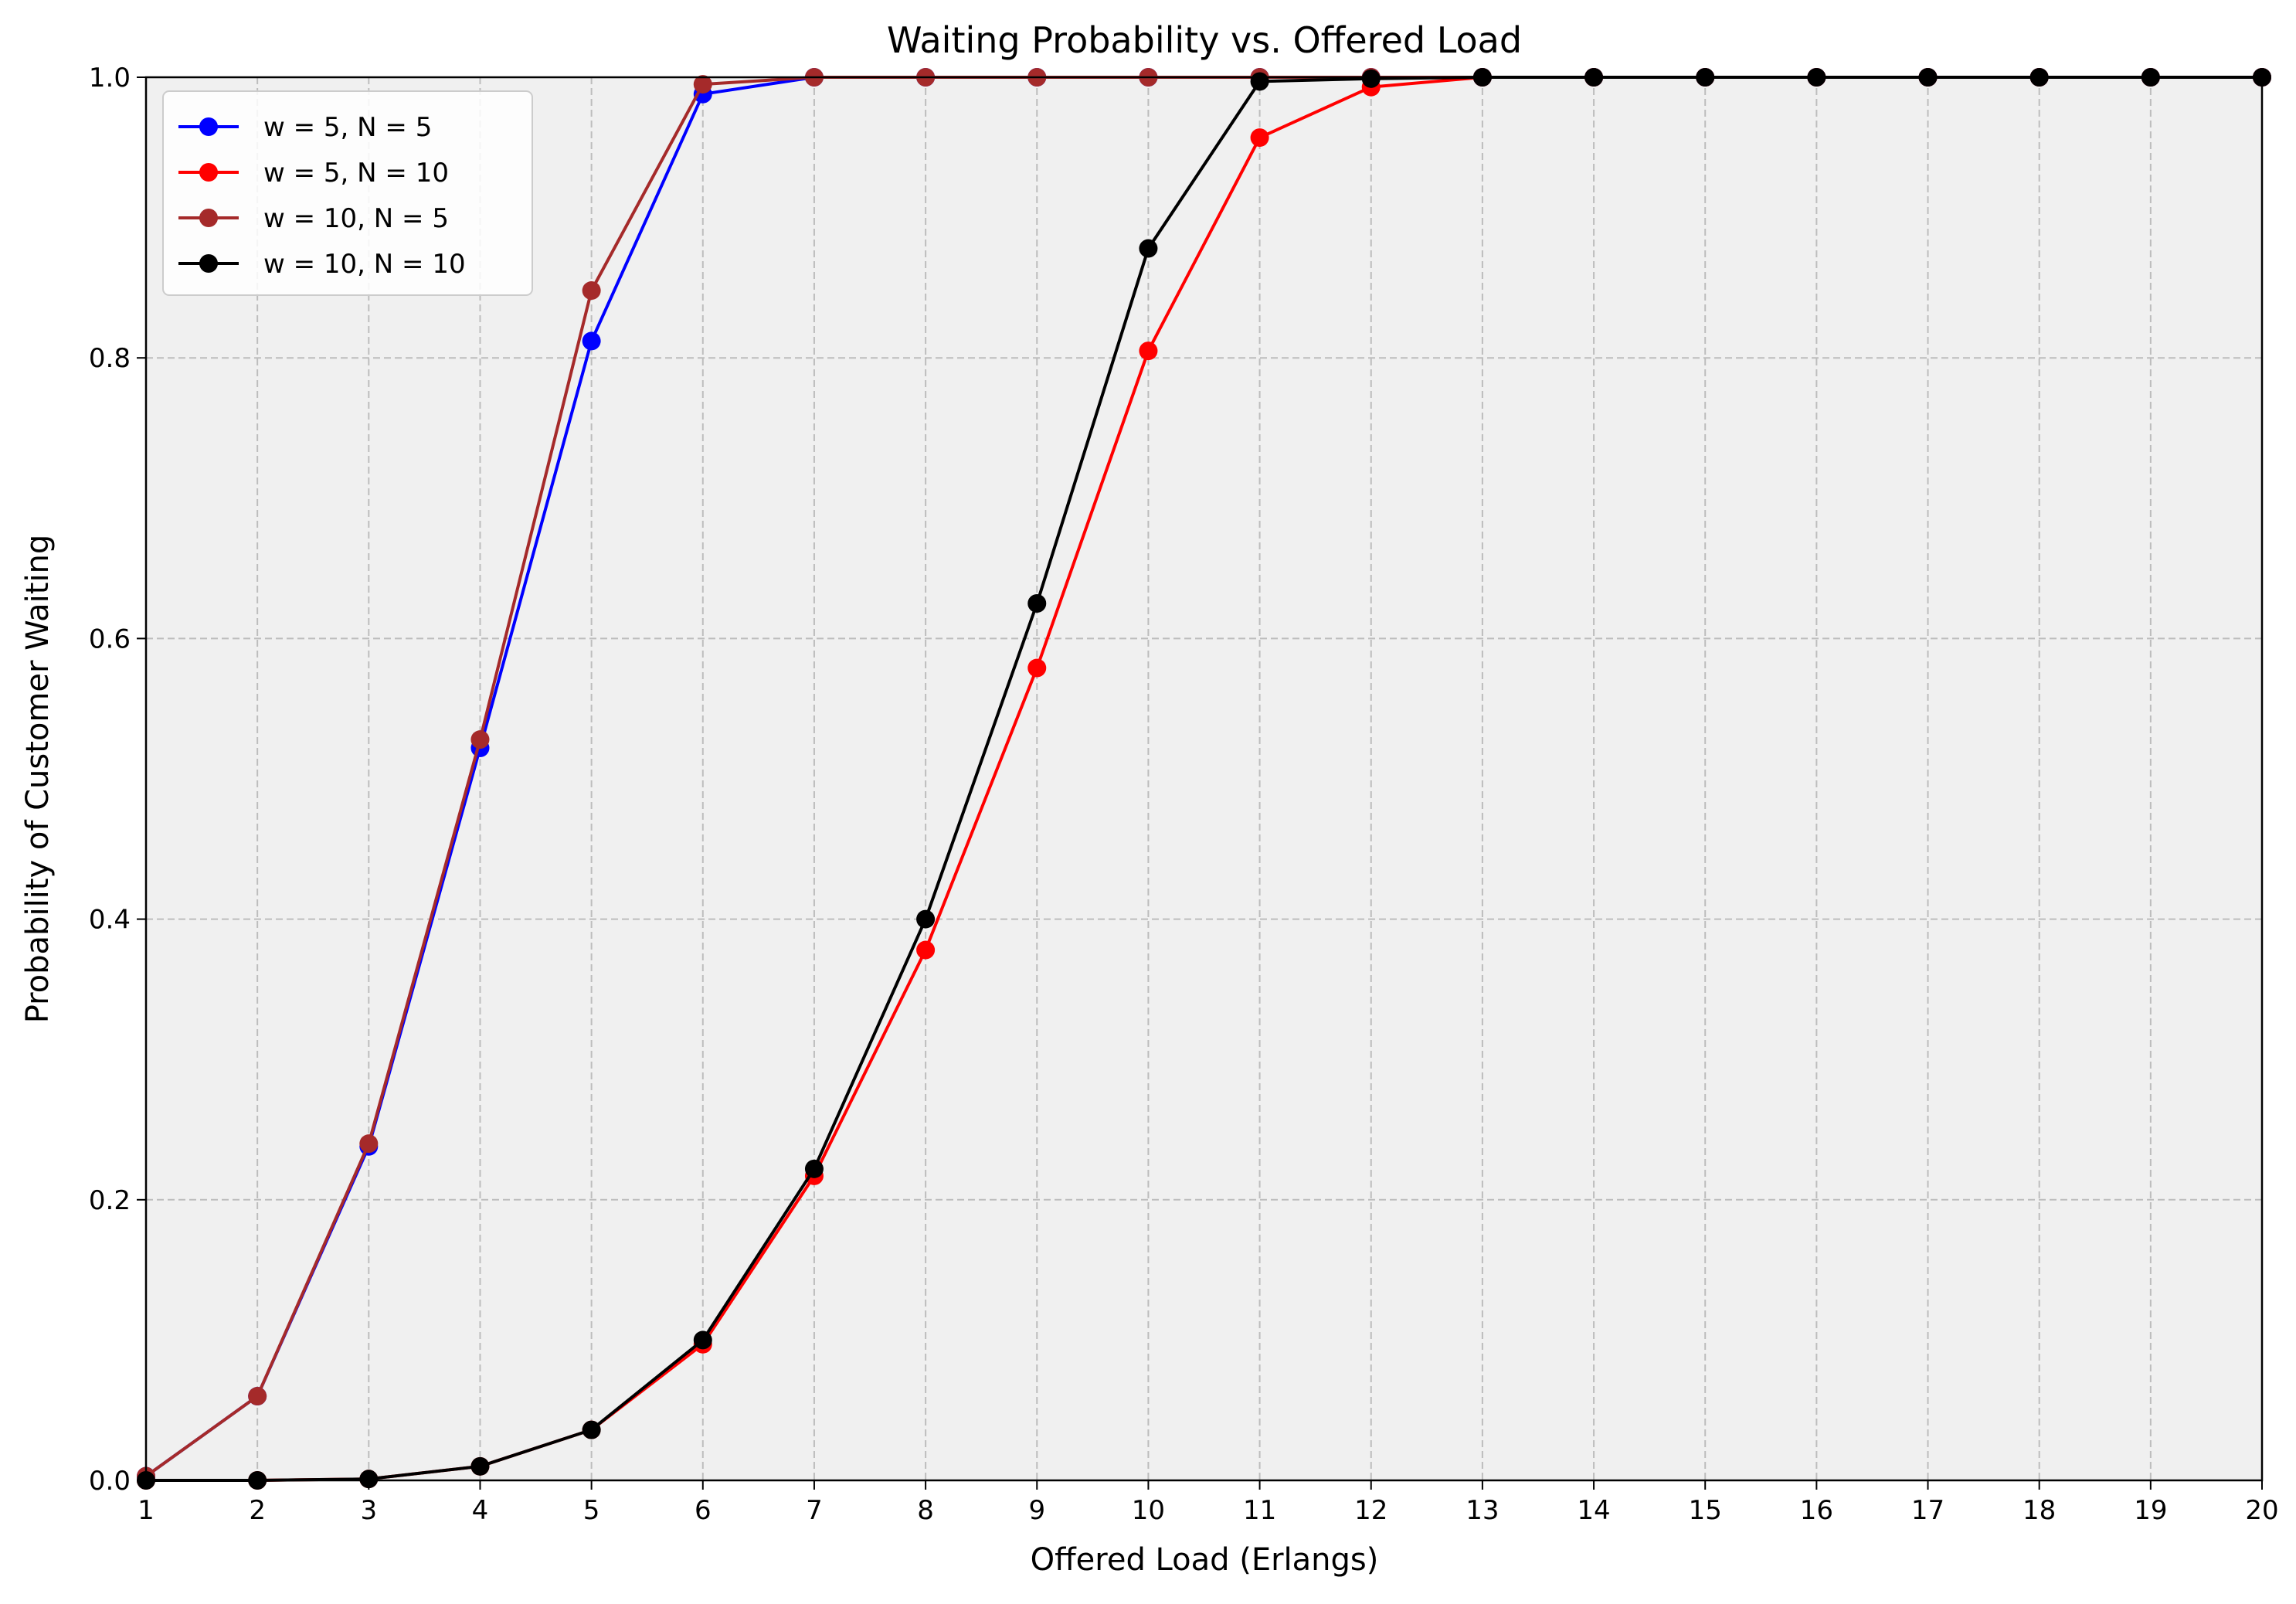 Image resolution: width=2296 pixels, height=1604 pixels. Describe the element at coordinates (2039, 1511) in the screenshot. I see `x-tick-label-17: 18` at that location.